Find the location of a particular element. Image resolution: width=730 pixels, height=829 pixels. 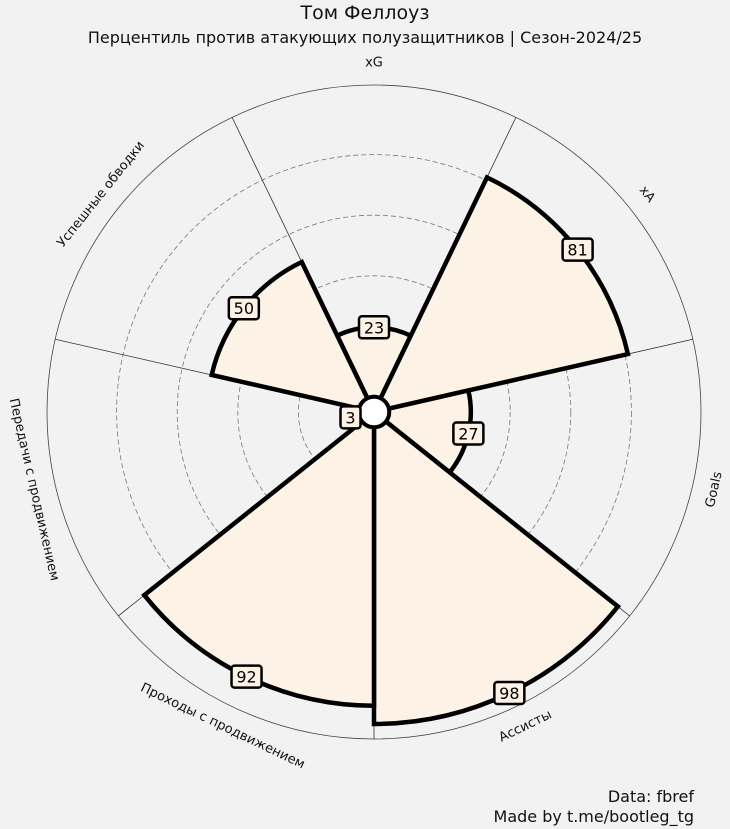

category-label: Передачи с продвижением is located at coordinates (34, 489).